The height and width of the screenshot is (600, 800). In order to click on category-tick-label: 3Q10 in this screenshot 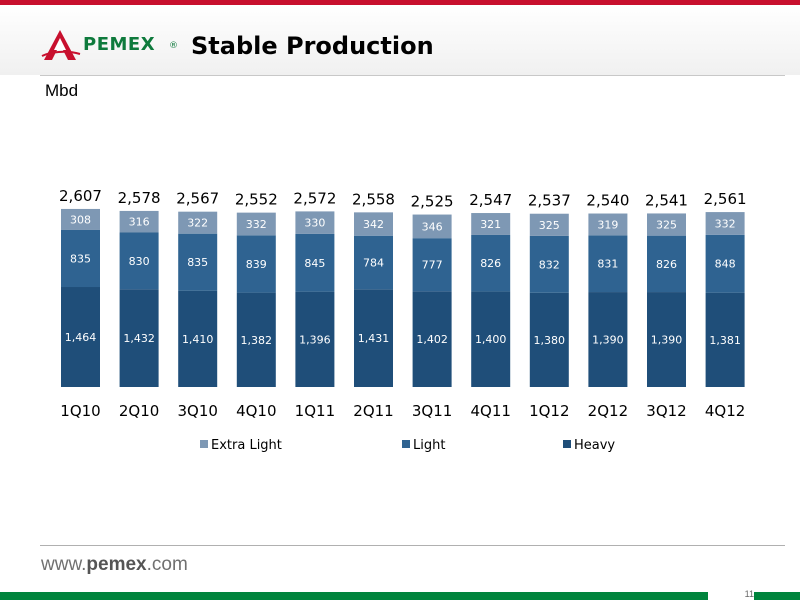, I will do `click(197, 411)`.